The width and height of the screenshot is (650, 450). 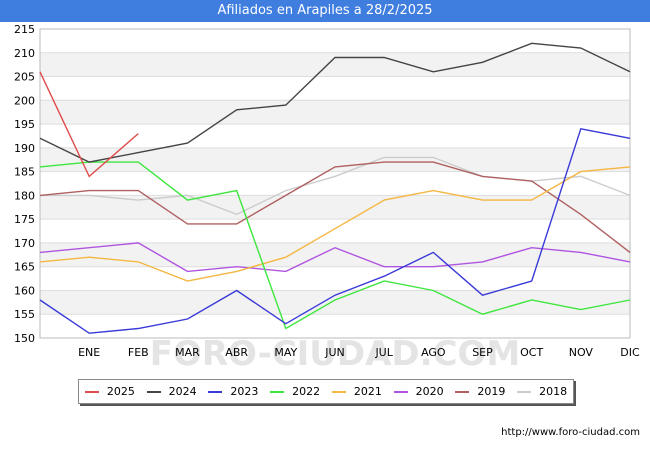 What do you see at coordinates (581, 352) in the screenshot?
I see `x-tick-label: NOV` at bounding box center [581, 352].